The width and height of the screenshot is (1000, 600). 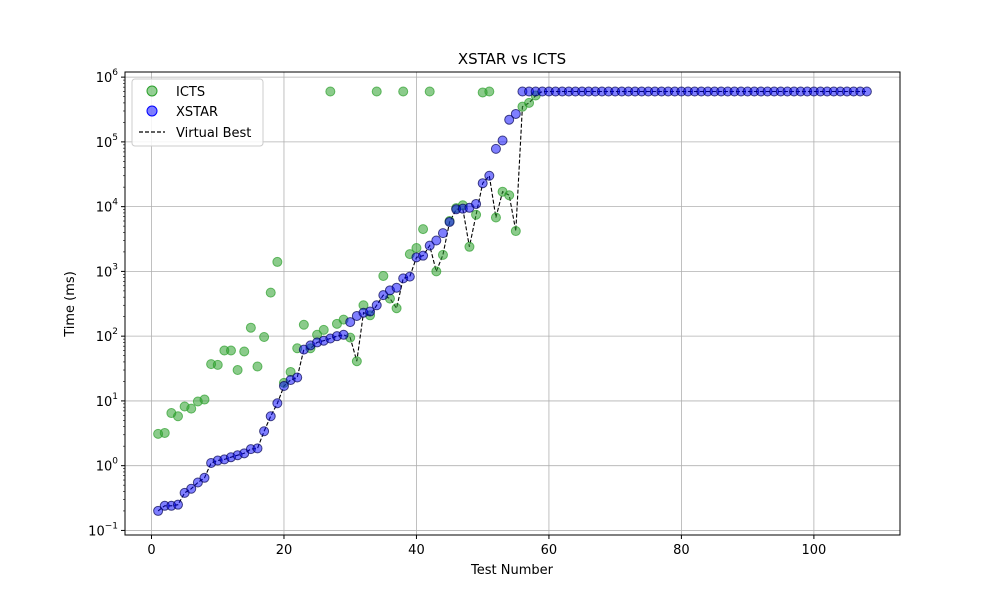 What do you see at coordinates (115, 462) in the screenshot?
I see `y-tick-label-exponent: 0` at bounding box center [115, 462].